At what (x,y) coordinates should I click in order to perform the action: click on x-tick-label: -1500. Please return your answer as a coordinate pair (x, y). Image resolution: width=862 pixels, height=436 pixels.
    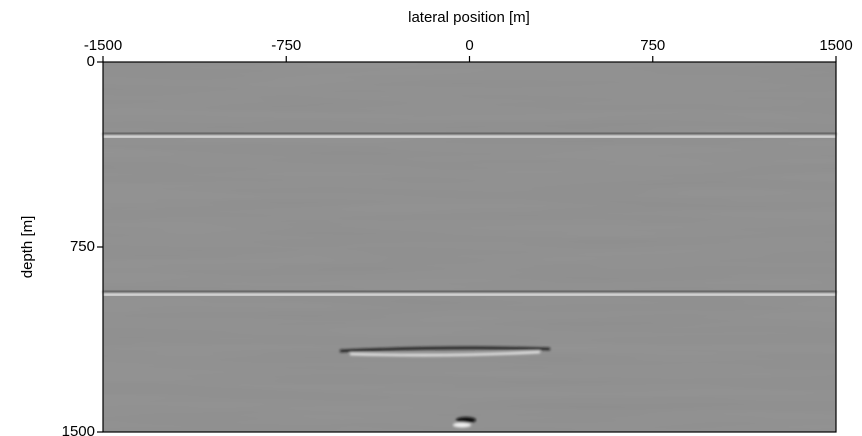
    Looking at the image, I should click on (103, 45).